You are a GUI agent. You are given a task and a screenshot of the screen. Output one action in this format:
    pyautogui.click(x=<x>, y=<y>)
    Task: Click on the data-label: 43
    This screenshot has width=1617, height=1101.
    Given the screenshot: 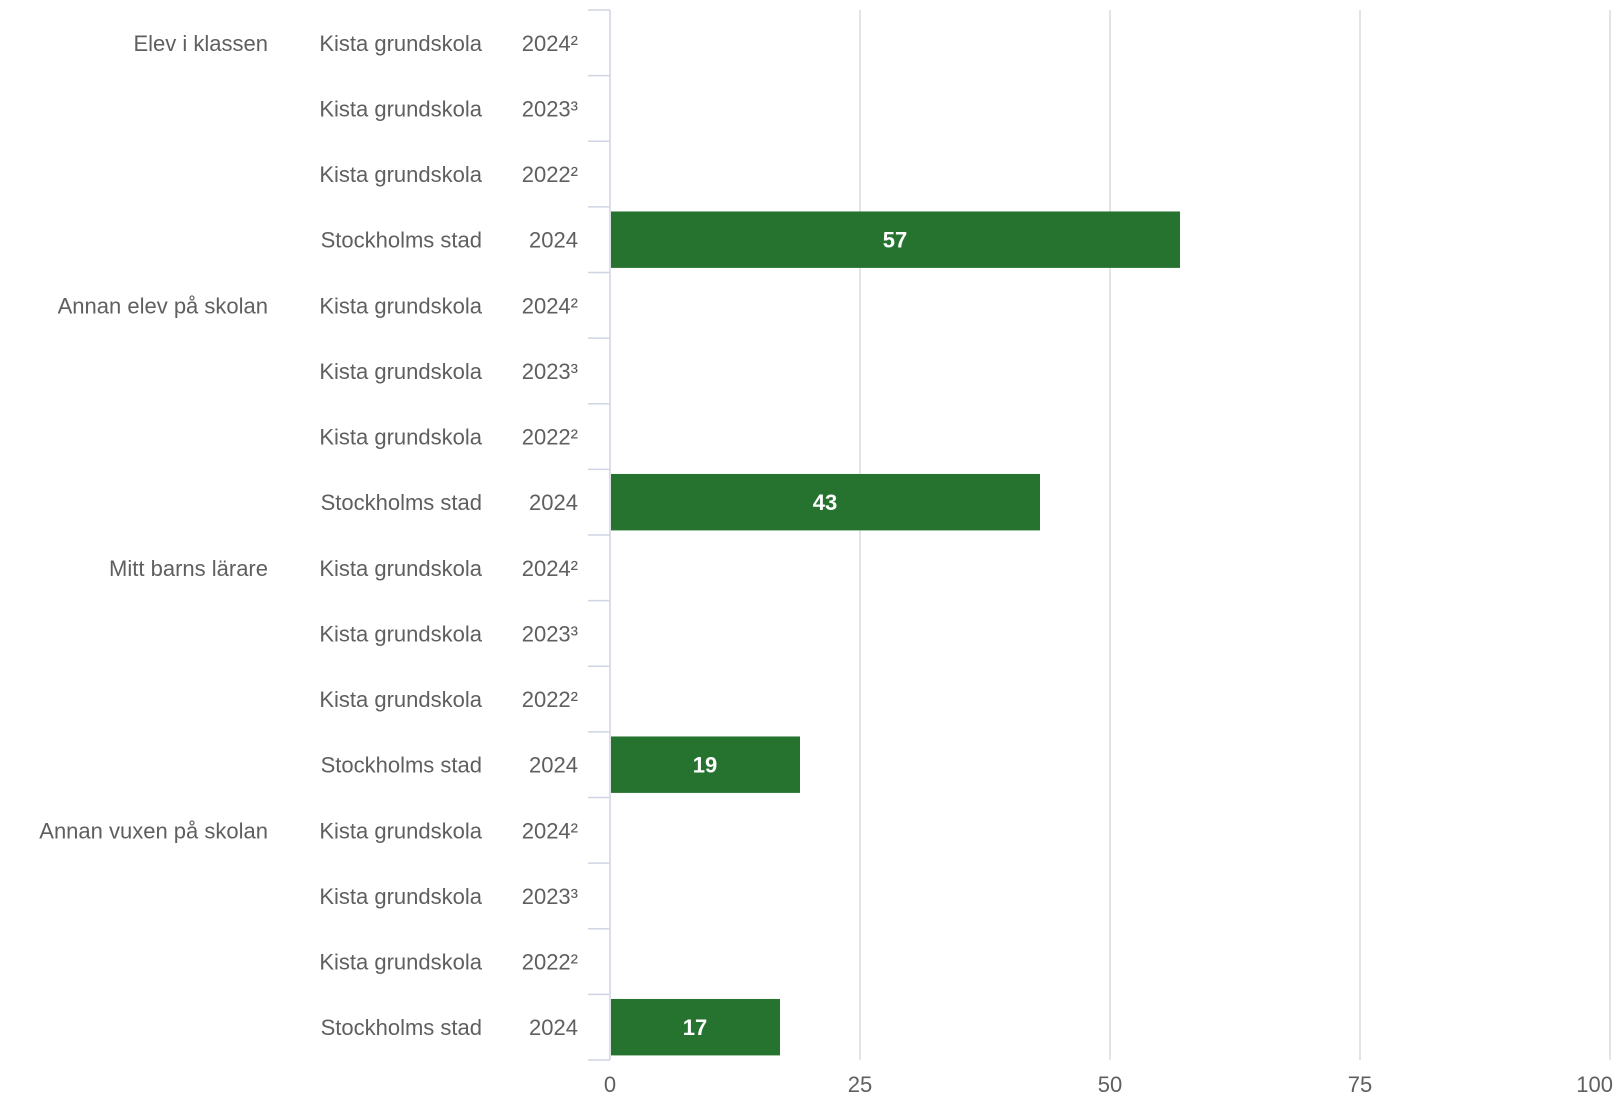 What is the action you would take?
    pyautogui.click(x=825, y=502)
    